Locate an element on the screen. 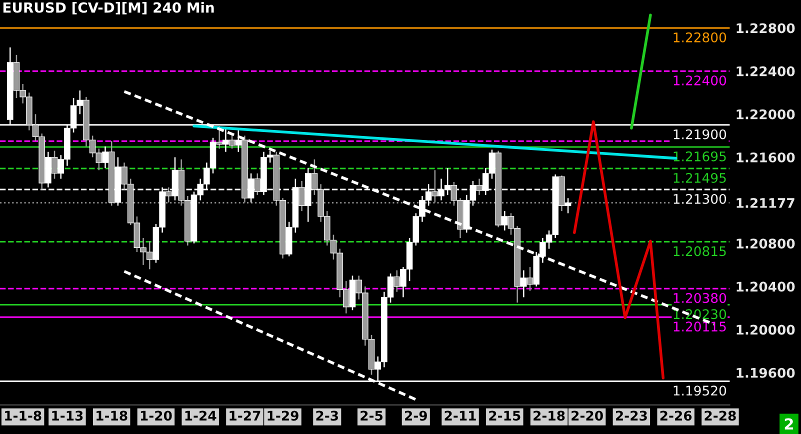  ref-line-label: 1.19520 is located at coordinates (700, 391).